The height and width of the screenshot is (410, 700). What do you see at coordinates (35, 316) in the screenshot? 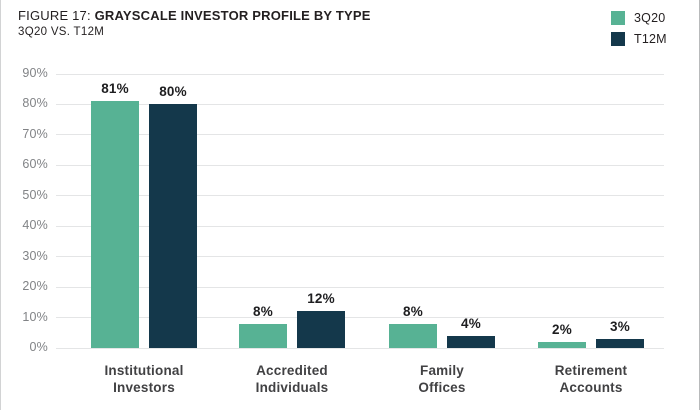
I see `y-tick-label-10: 10%` at bounding box center [35, 316].